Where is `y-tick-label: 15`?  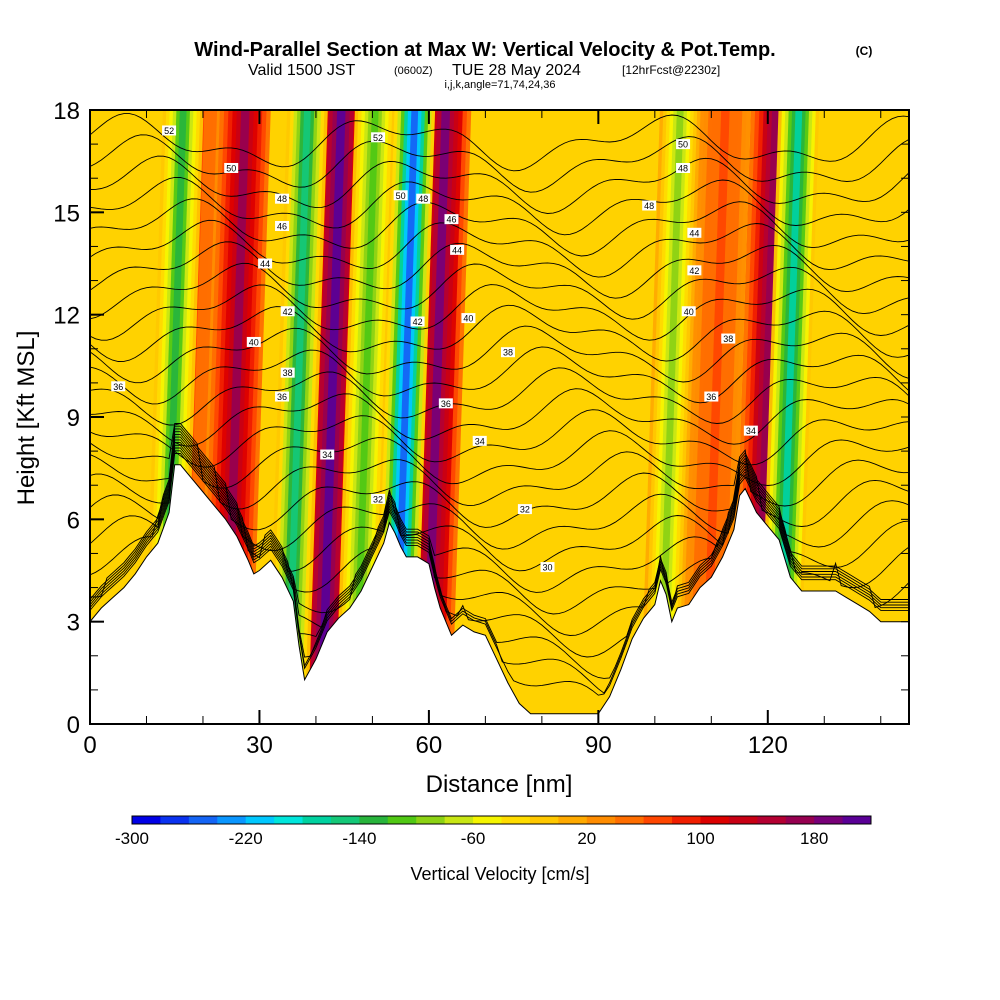 y-tick-label: 15 is located at coordinates (66, 213).